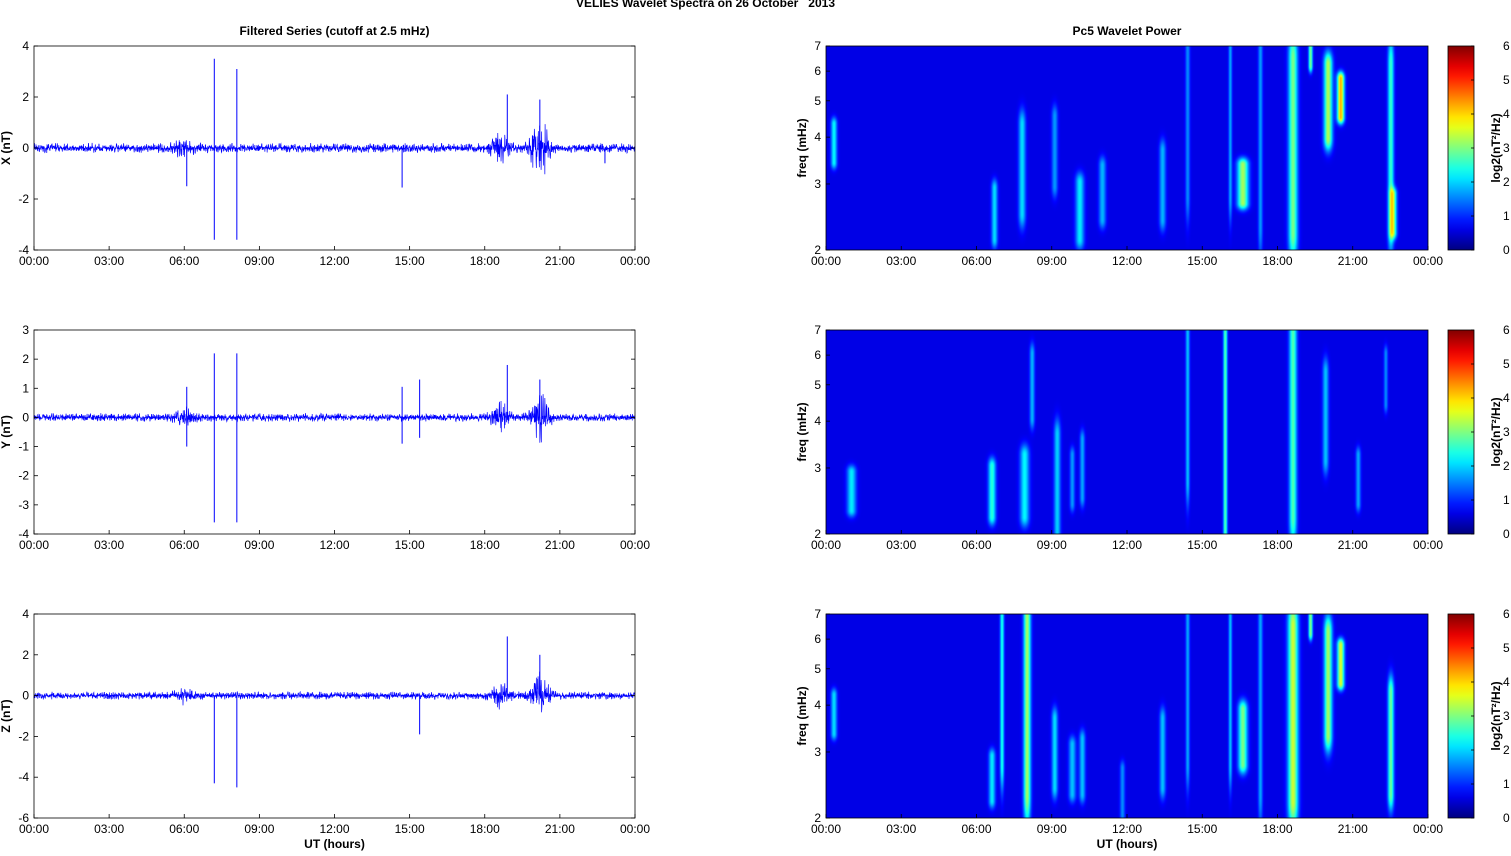 Image resolution: width=1511 pixels, height=856 pixels. I want to click on colorbar-label: log2(nT²/Hz), so click(1496, 715).